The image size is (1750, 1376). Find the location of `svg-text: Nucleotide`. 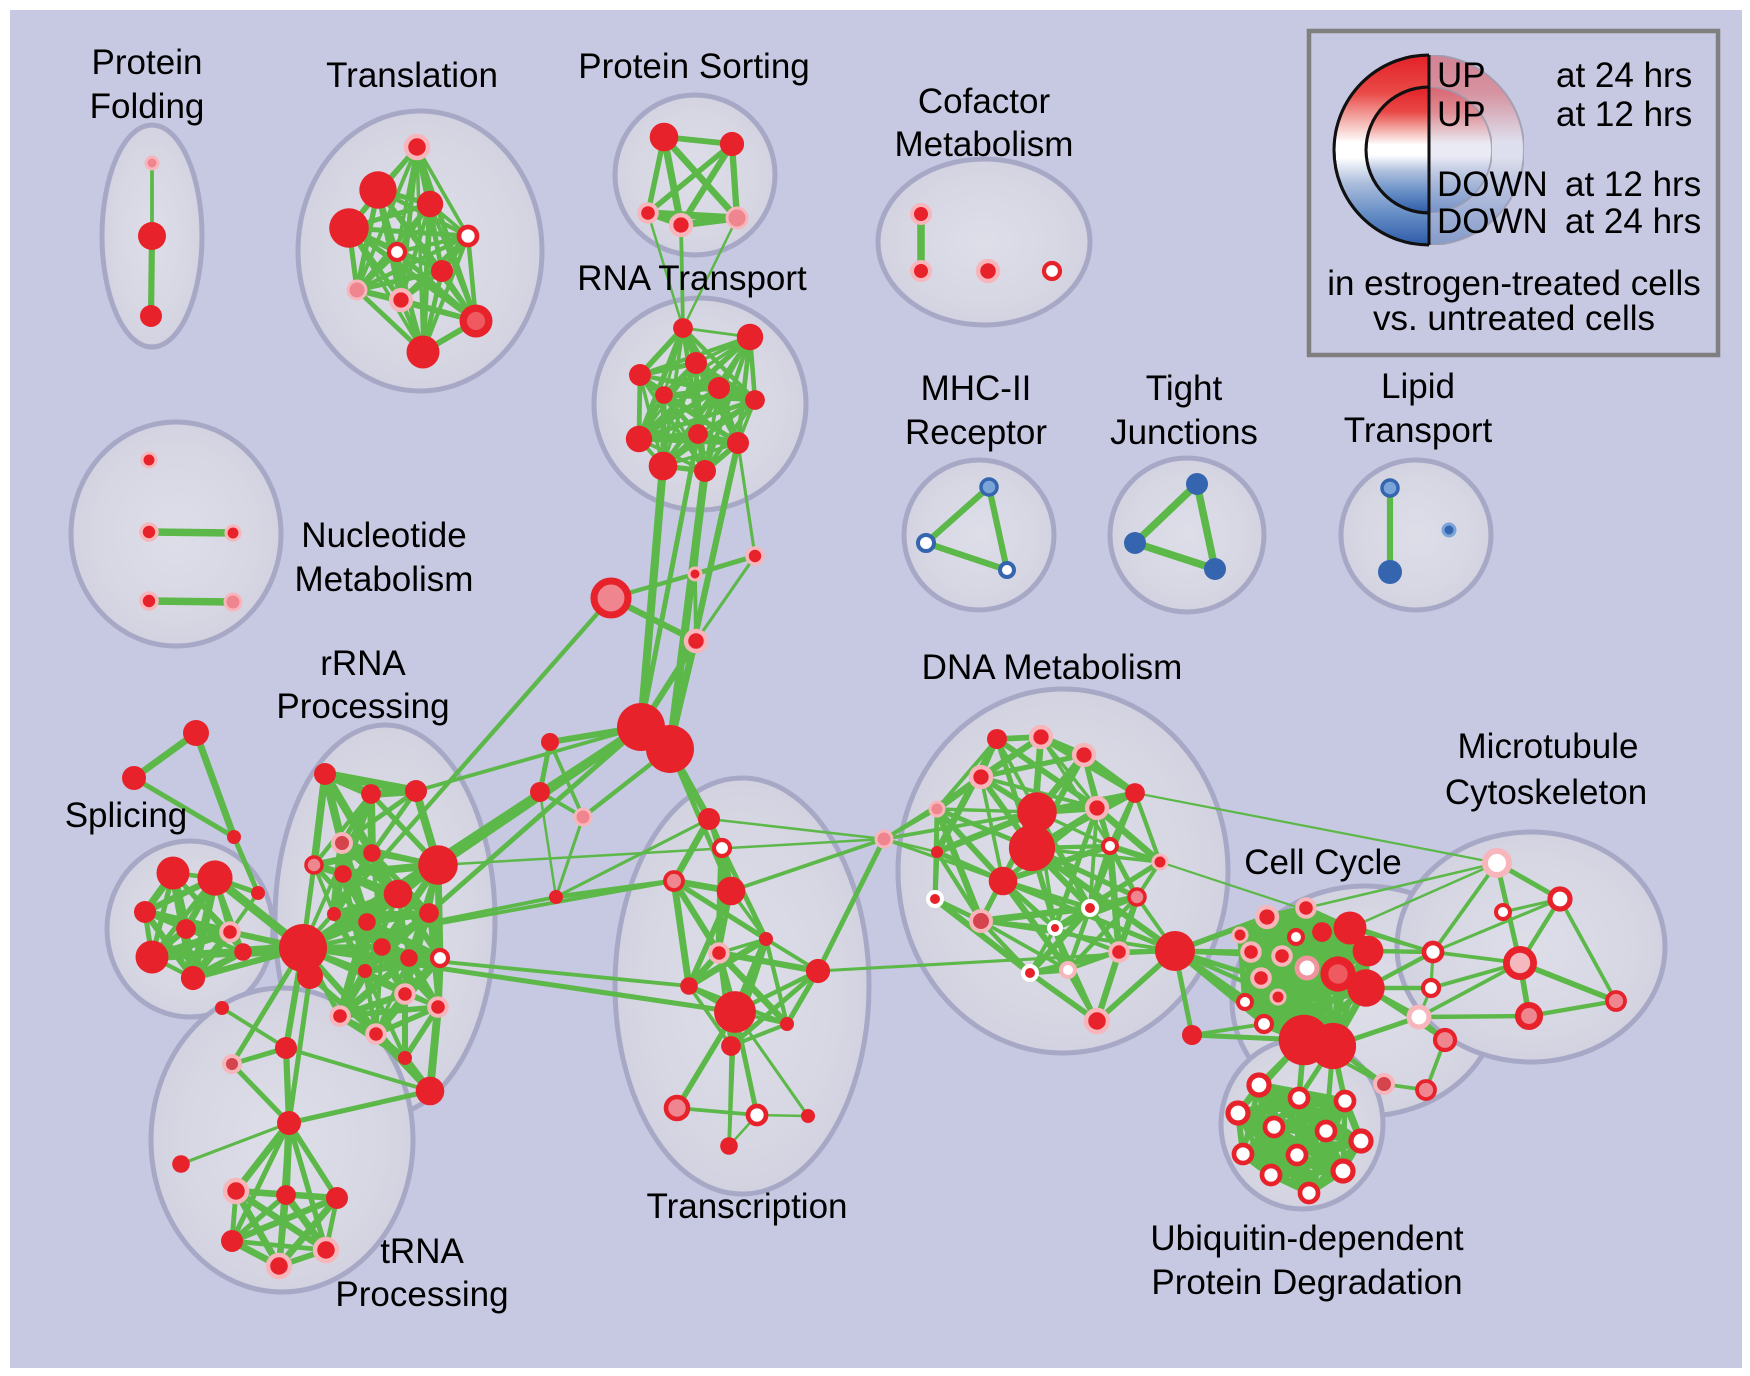

svg-text: Nucleotide is located at coordinates (383, 535).